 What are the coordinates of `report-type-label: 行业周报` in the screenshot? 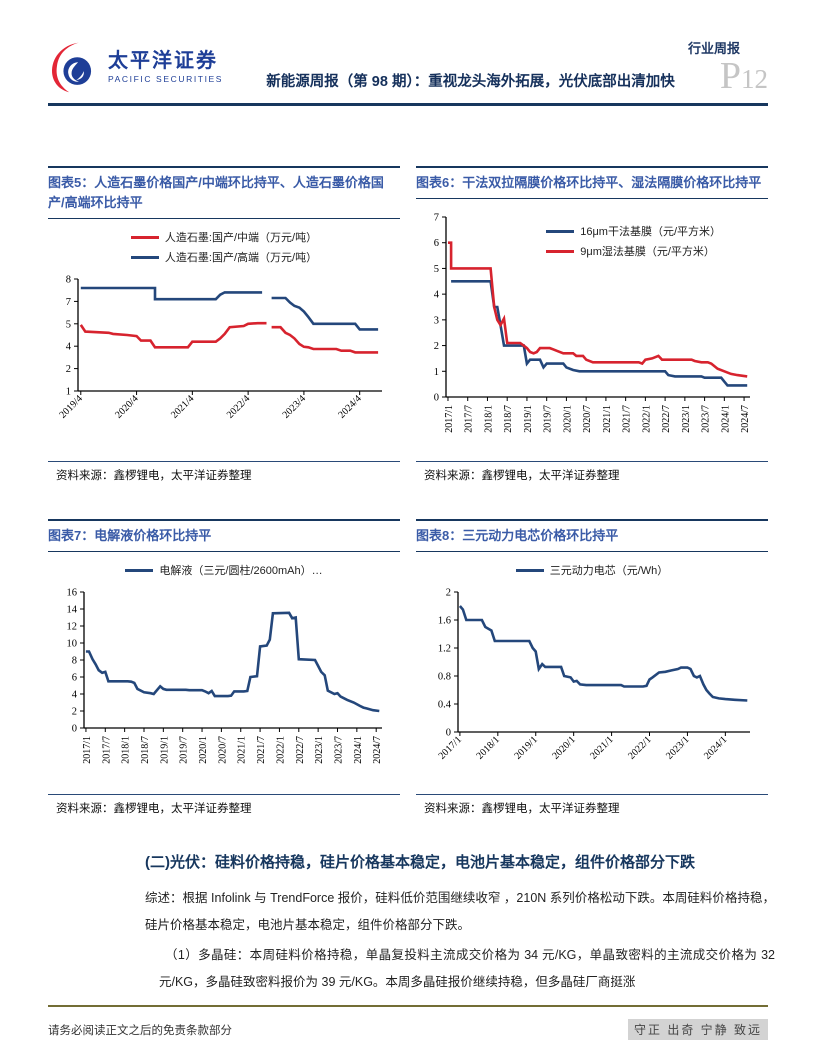 It's located at (713, 48).